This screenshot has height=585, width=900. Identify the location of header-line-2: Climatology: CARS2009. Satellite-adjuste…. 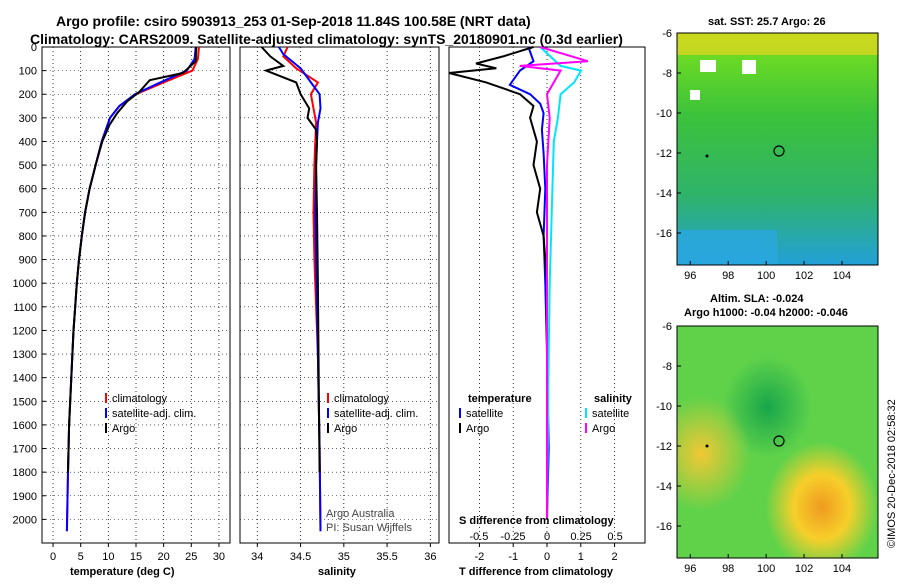
(326, 39).